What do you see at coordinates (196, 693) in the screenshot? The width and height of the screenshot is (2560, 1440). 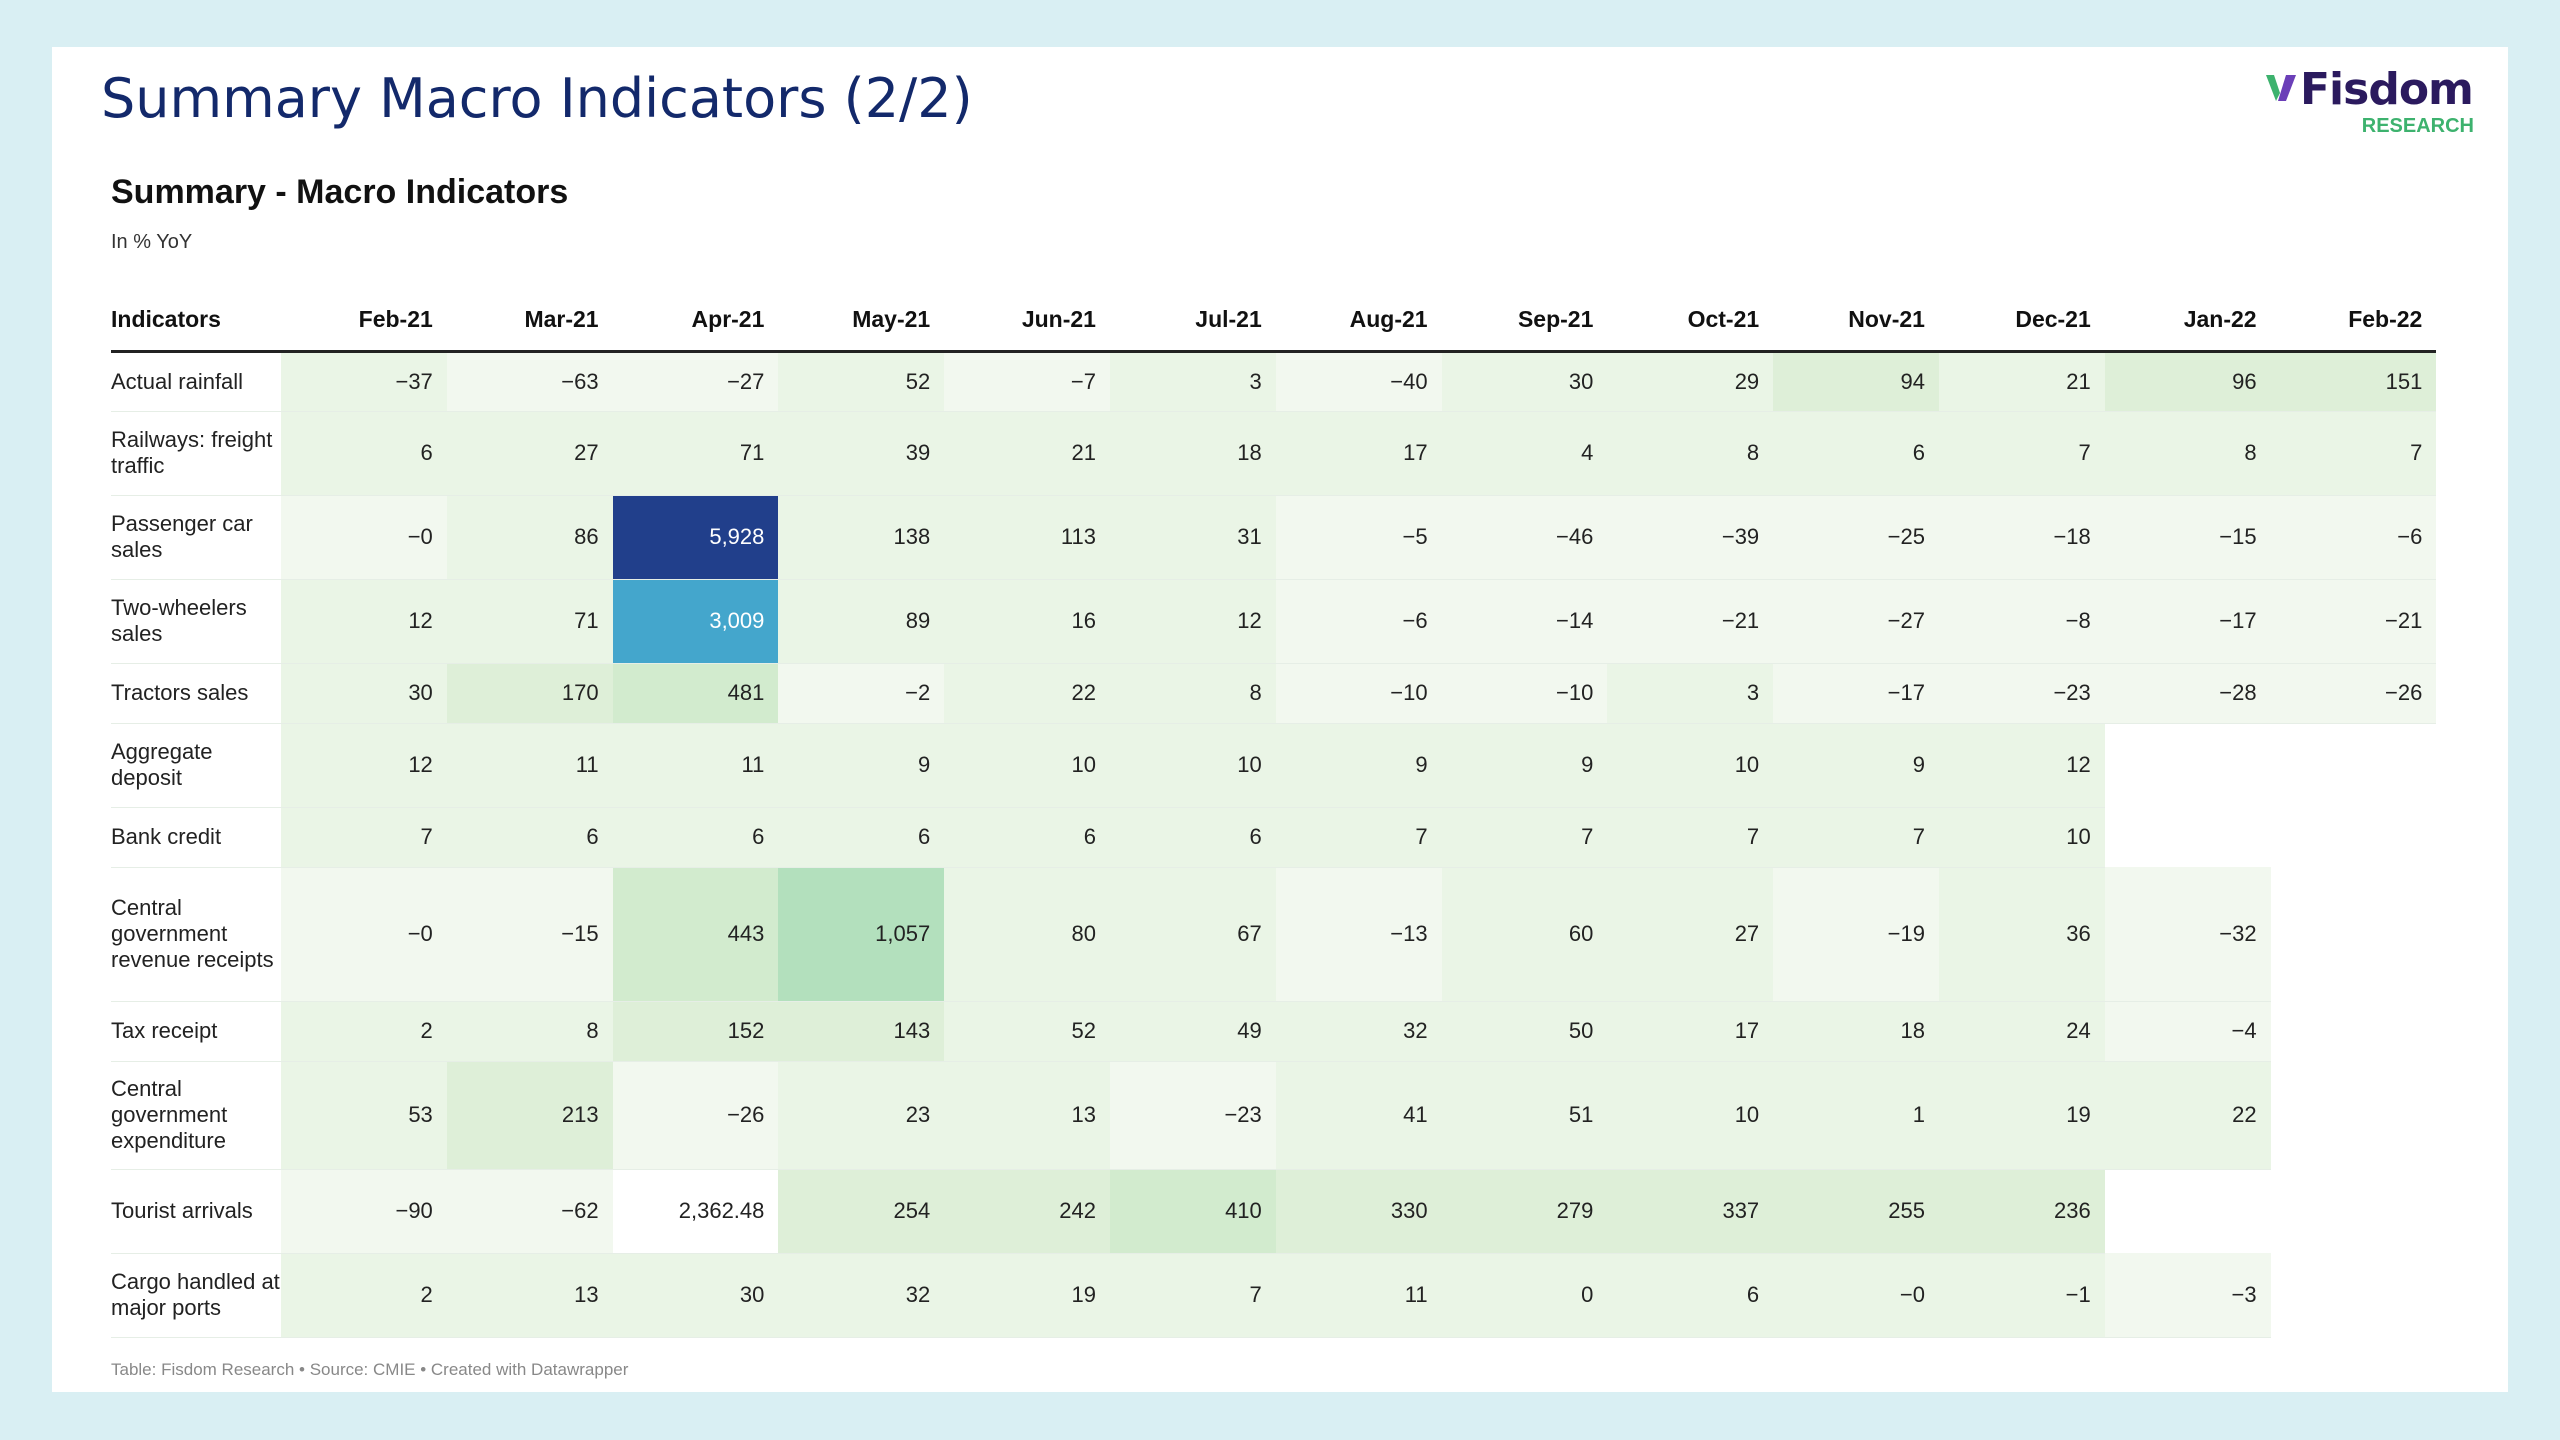 I see `row-label: Tractors sales` at bounding box center [196, 693].